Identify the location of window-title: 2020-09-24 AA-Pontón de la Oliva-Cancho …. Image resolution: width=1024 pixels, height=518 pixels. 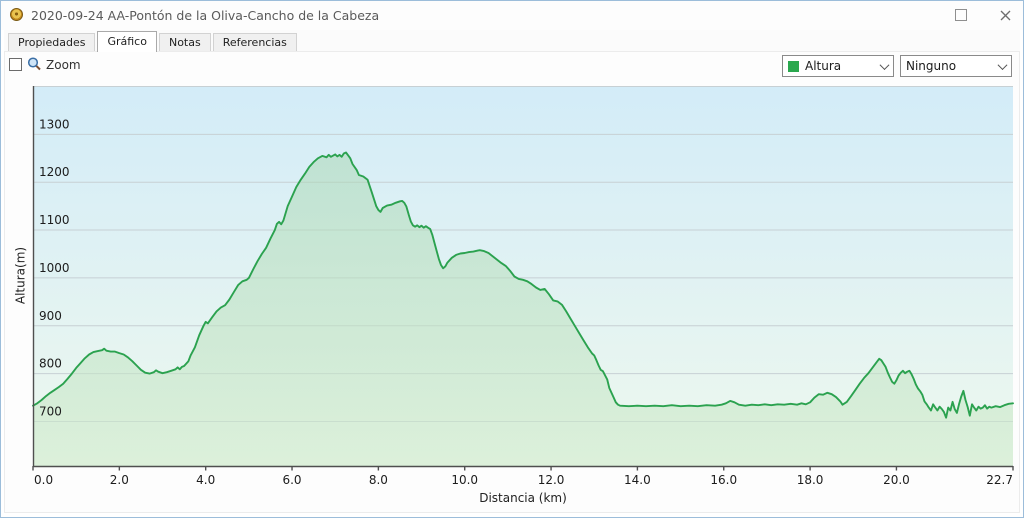
(205, 15).